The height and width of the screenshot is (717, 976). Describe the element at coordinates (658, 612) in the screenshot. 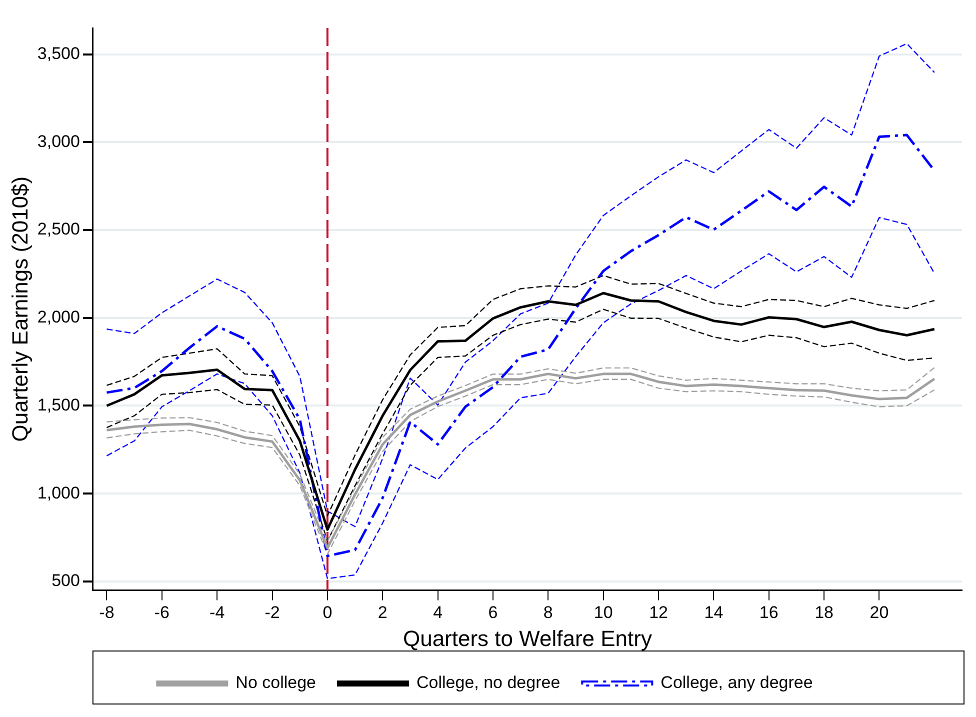

I see `x-tick-label: 12` at that location.